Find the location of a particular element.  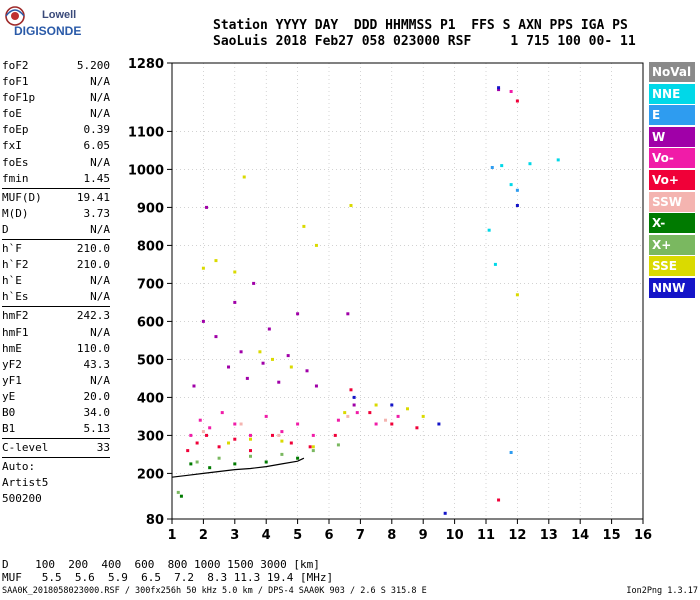

param-row: foF1 N/A is located at coordinates (56, 82).